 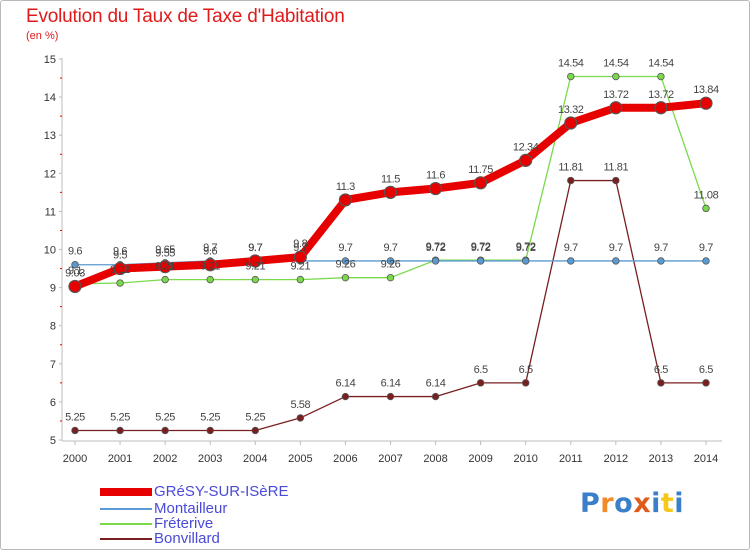 What do you see at coordinates (616, 95) in the screenshot?
I see `data-label-gresy: 13.72` at bounding box center [616, 95].